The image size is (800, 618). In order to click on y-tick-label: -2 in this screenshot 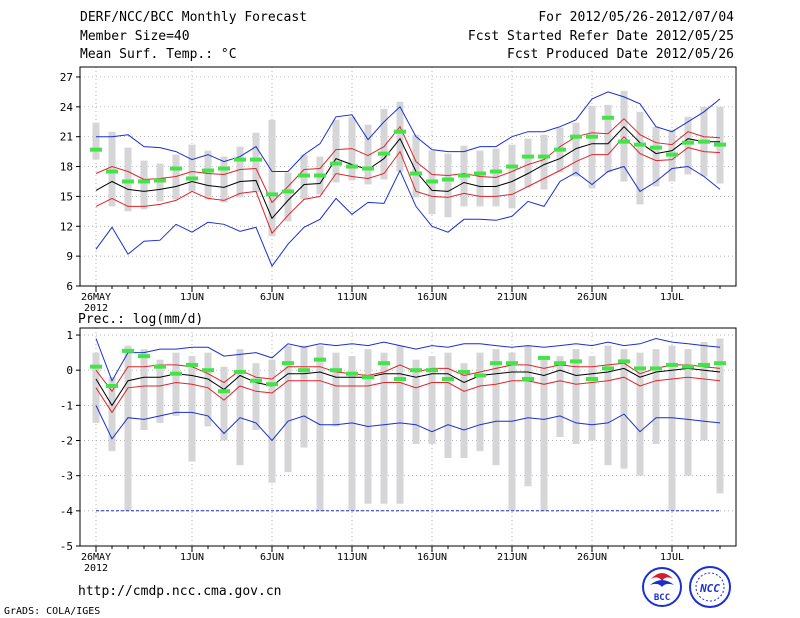, I will do `click(66, 441)`.